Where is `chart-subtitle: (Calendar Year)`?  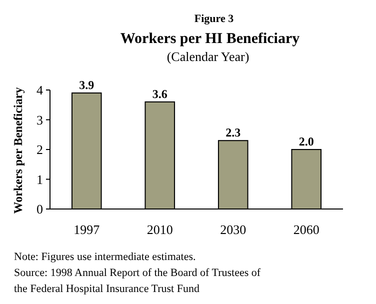 chart-subtitle: (Calendar Year) is located at coordinates (208, 56).